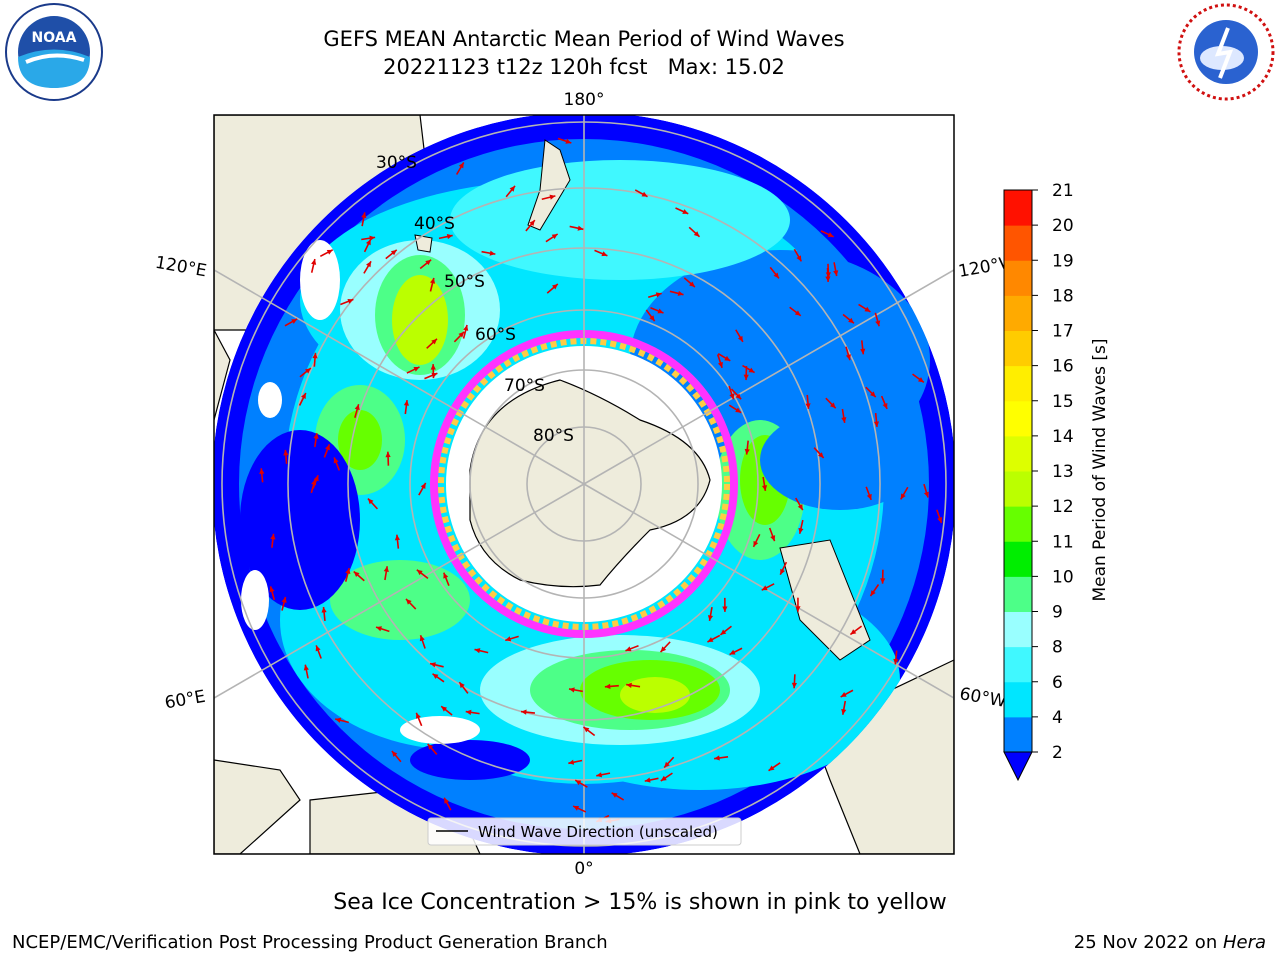 This screenshot has width=1280, height=960. Describe the element at coordinates (598, 832) in the screenshot. I see `legend-label: Wind Wave Direction (unscaled)` at that location.